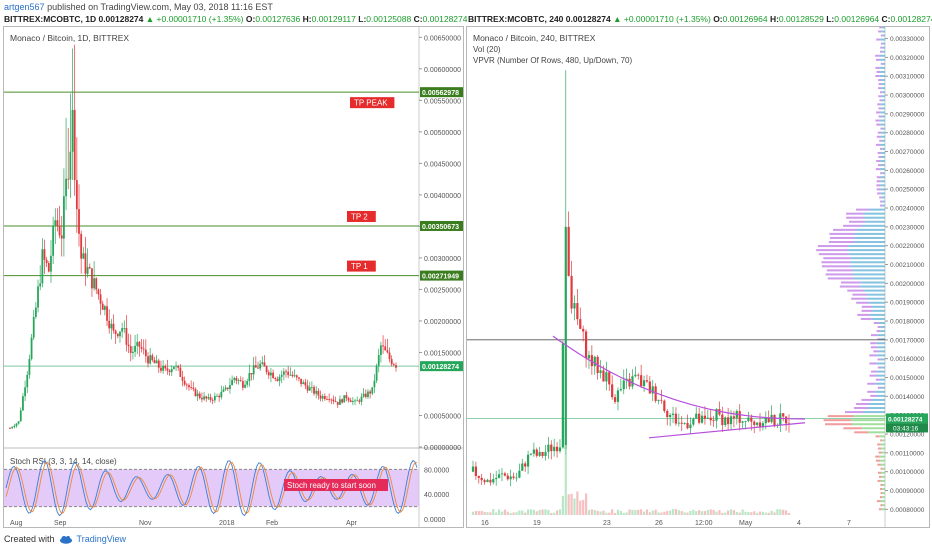 The image size is (932, 550). What do you see at coordinates (16, 523) in the screenshot?
I see `left-x-tick-label: Aug` at bounding box center [16, 523].